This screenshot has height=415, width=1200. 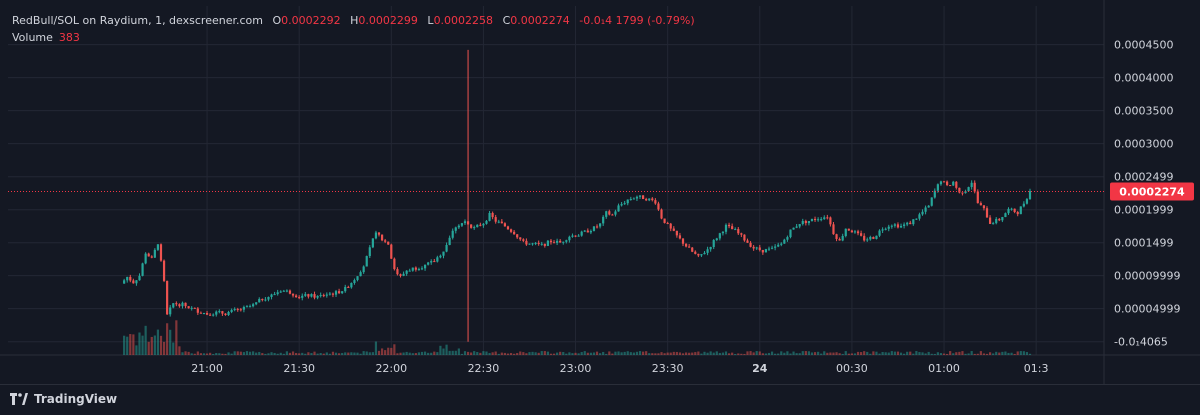 What do you see at coordinates (388, 20) in the screenshot?
I see `high-value: 0.0002299` at bounding box center [388, 20].